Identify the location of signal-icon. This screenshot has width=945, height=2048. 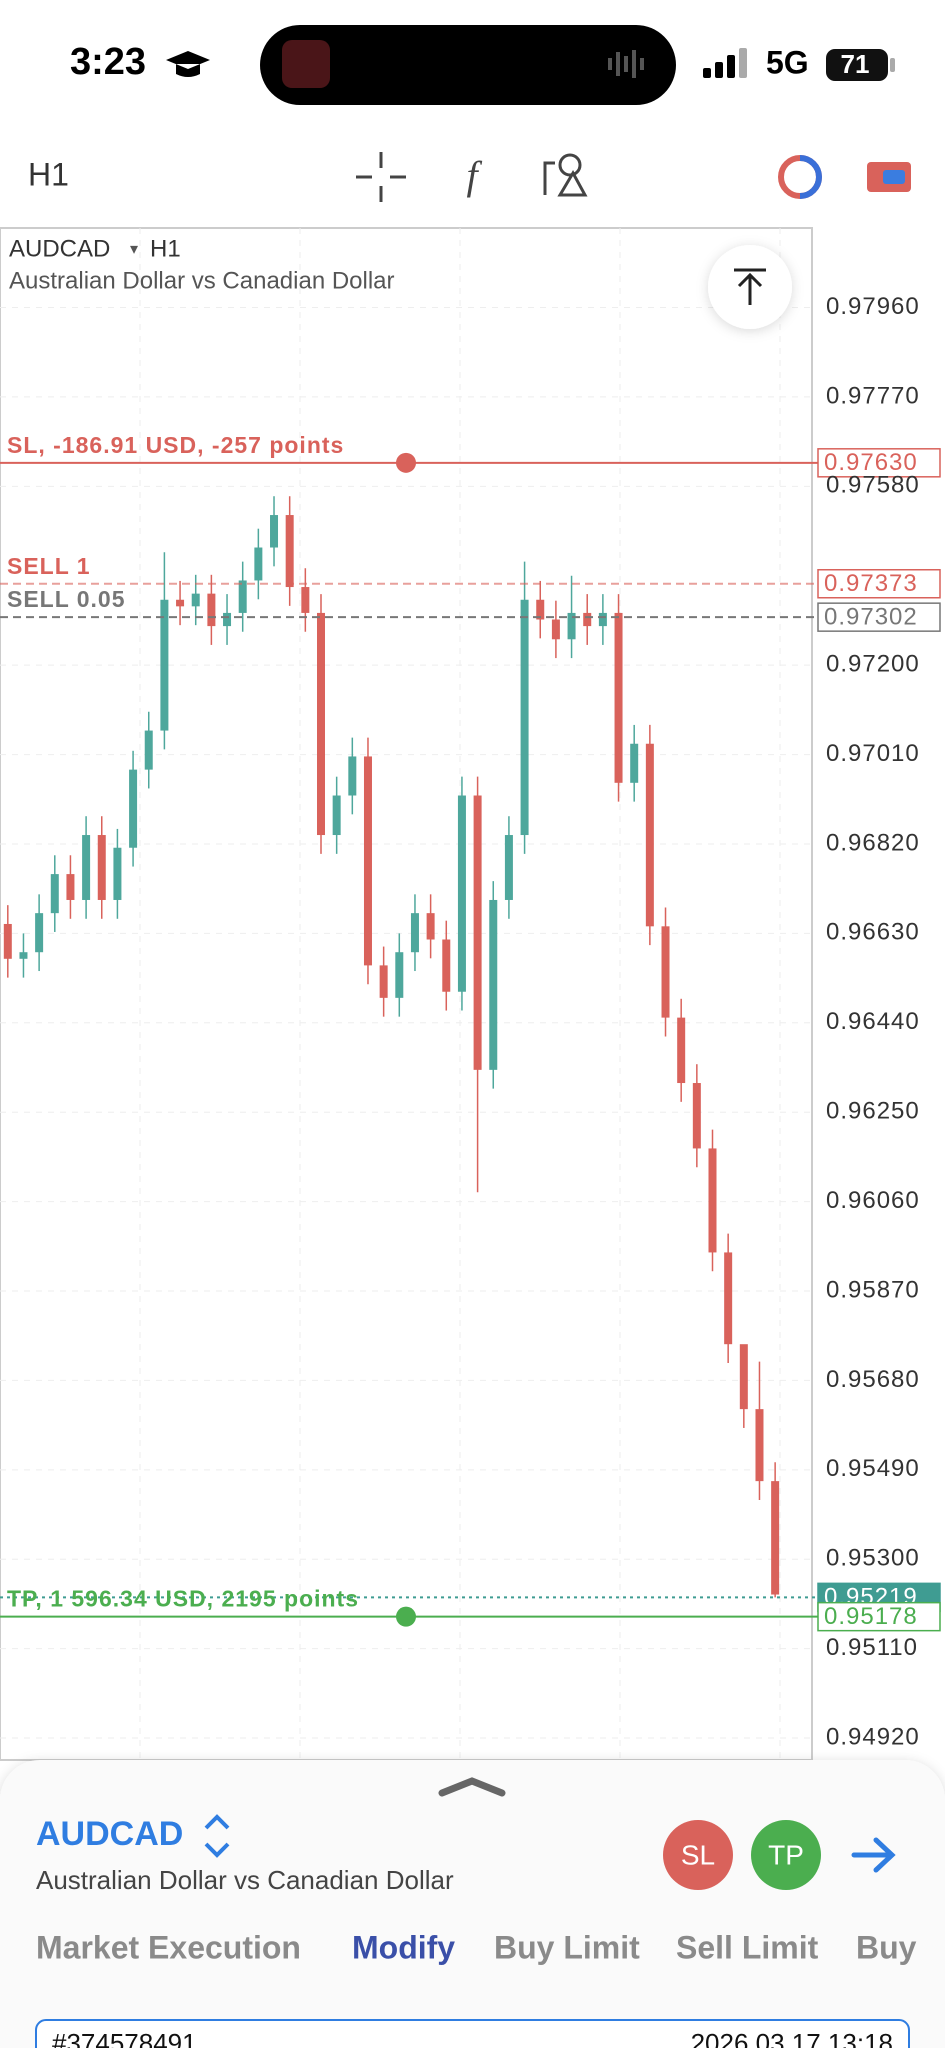
(725, 63).